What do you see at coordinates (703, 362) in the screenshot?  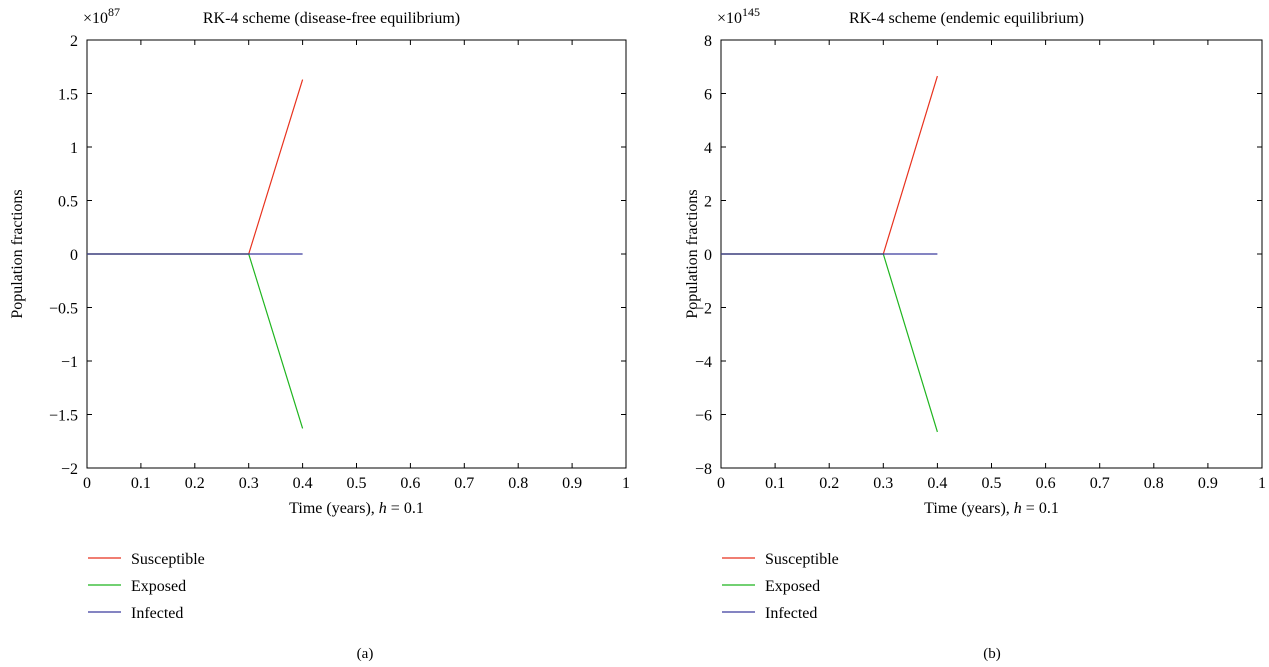 I see `y-tick-label: −4` at bounding box center [703, 362].